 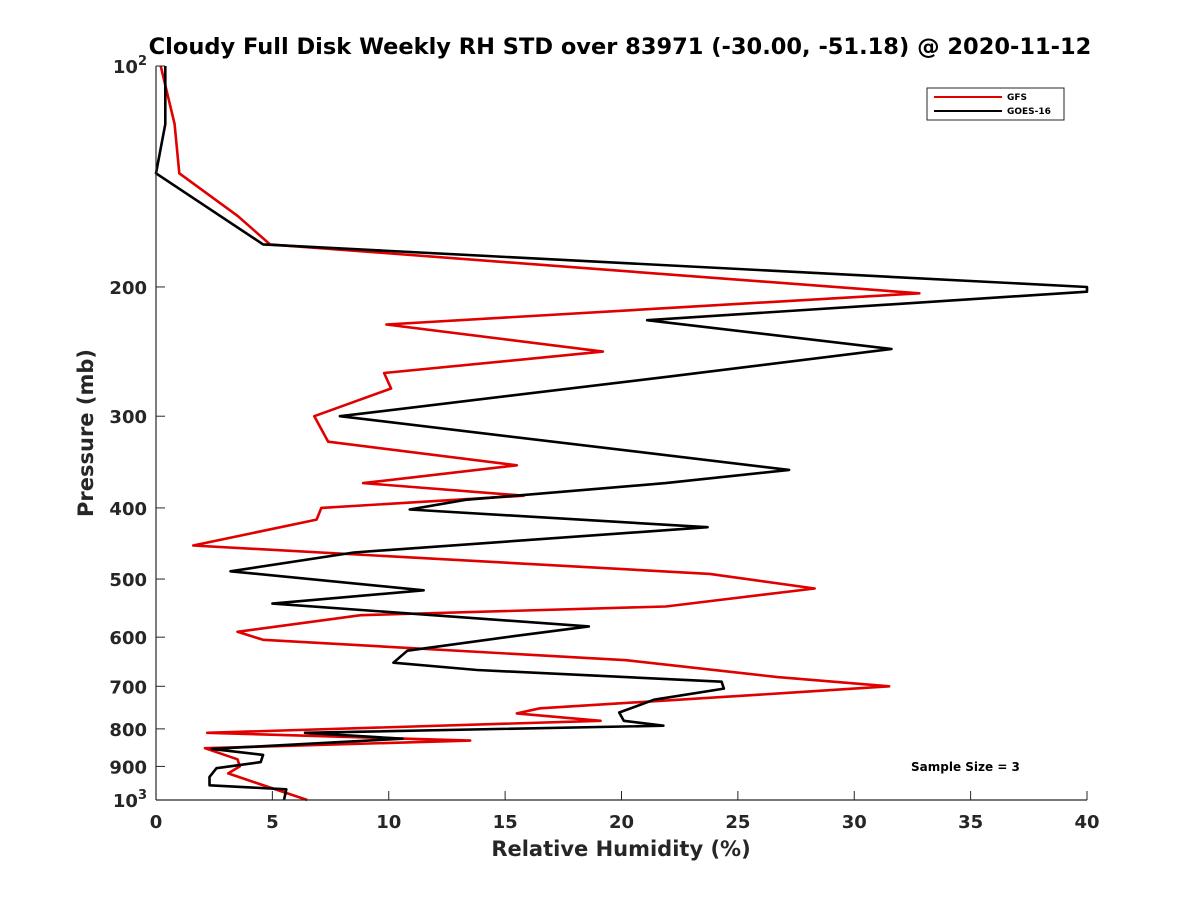 What do you see at coordinates (854, 822) in the screenshot?
I see `x-tick-label: 30` at bounding box center [854, 822].